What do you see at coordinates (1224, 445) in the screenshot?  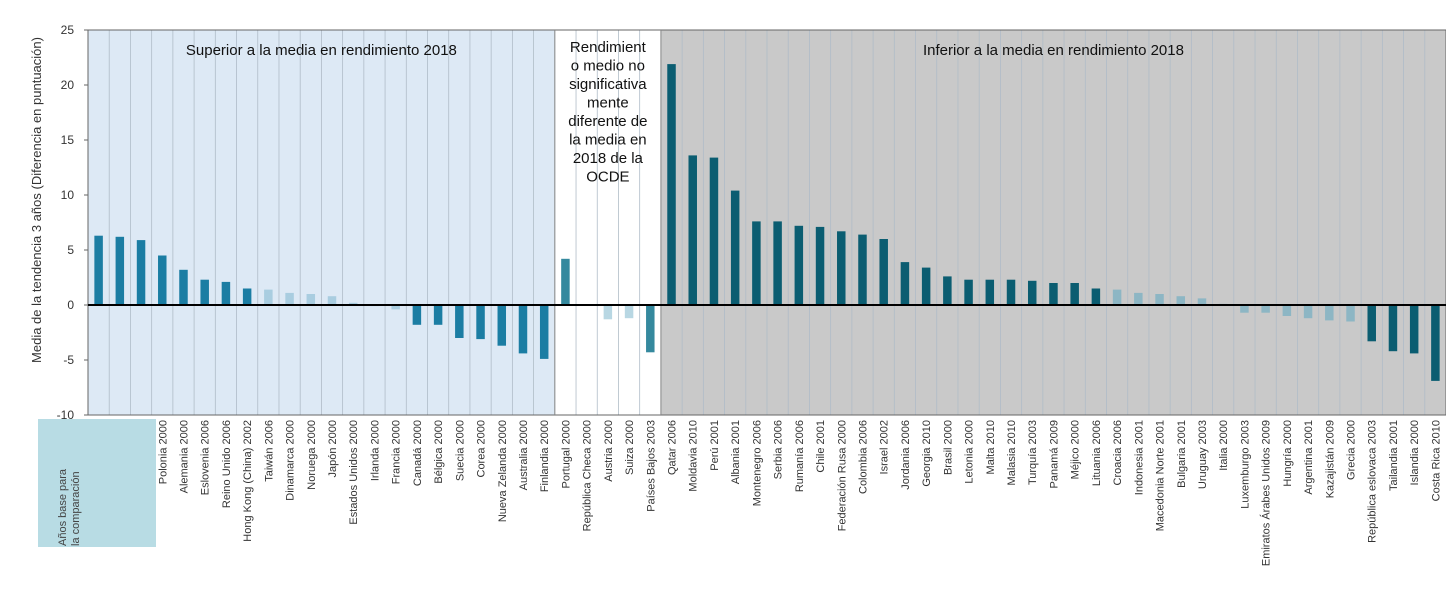 I see `category-label: Italia 2000` at bounding box center [1224, 445].